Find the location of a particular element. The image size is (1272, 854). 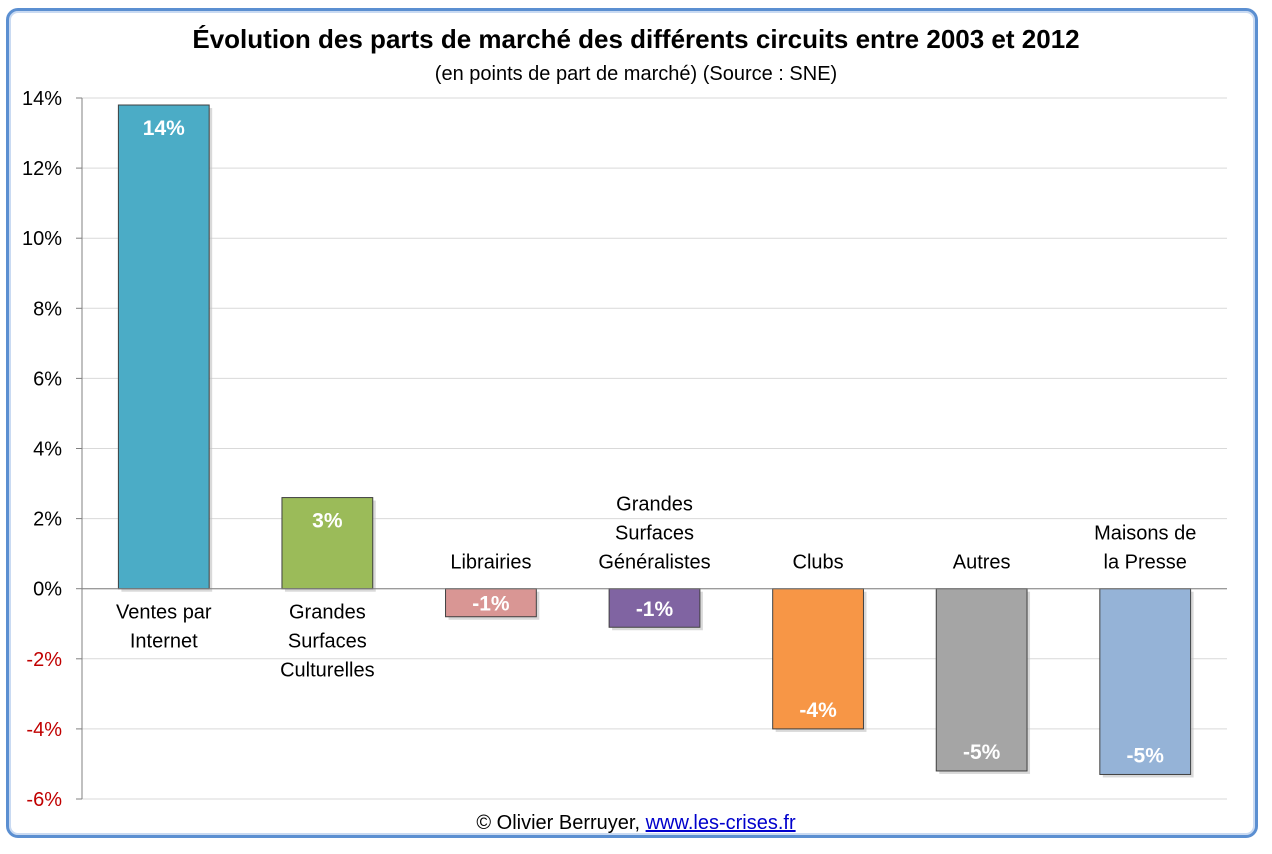

category-label: Clubs is located at coordinates (818, 563).